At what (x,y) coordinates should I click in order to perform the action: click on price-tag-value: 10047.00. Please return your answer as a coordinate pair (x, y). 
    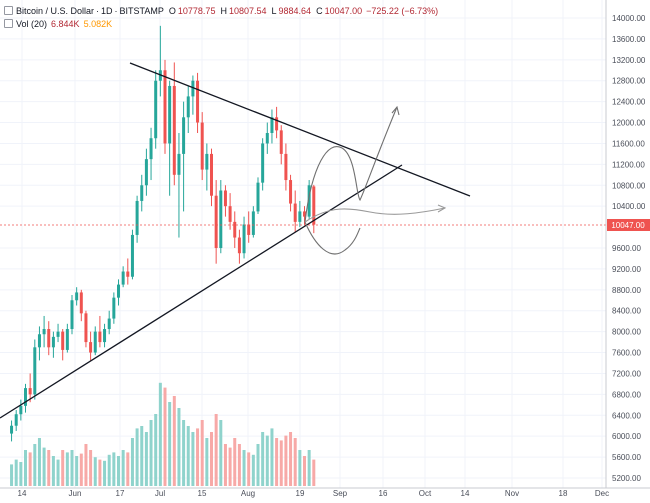
    Looking at the image, I should click on (628, 225).